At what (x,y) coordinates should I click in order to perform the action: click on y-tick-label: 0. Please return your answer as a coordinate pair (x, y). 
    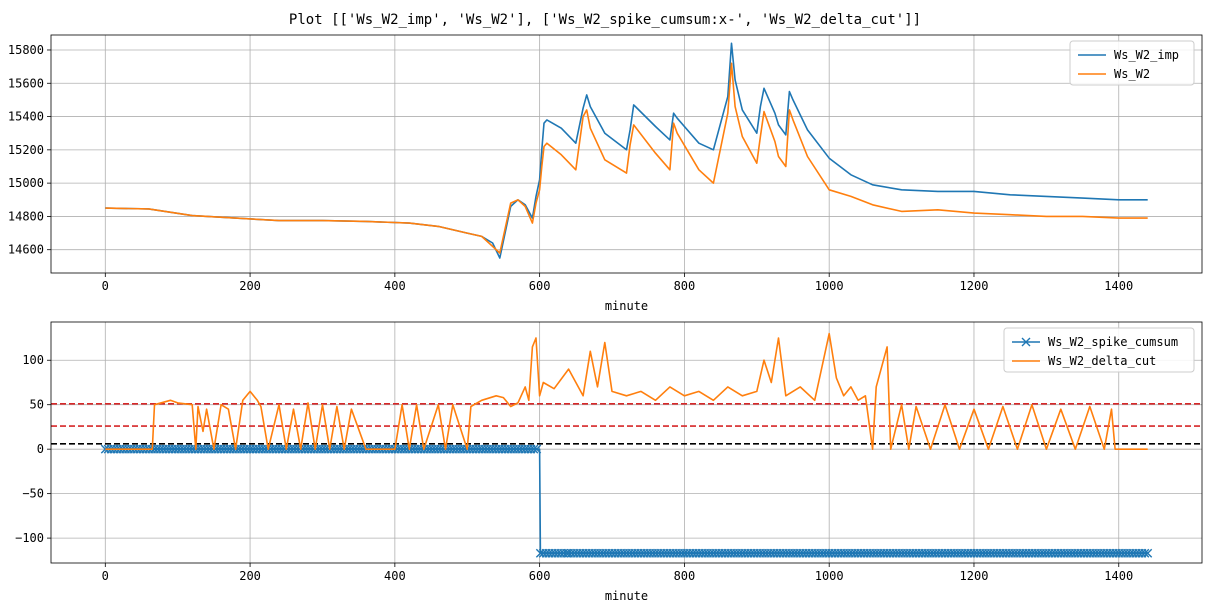
    Looking at the image, I should click on (40, 449).